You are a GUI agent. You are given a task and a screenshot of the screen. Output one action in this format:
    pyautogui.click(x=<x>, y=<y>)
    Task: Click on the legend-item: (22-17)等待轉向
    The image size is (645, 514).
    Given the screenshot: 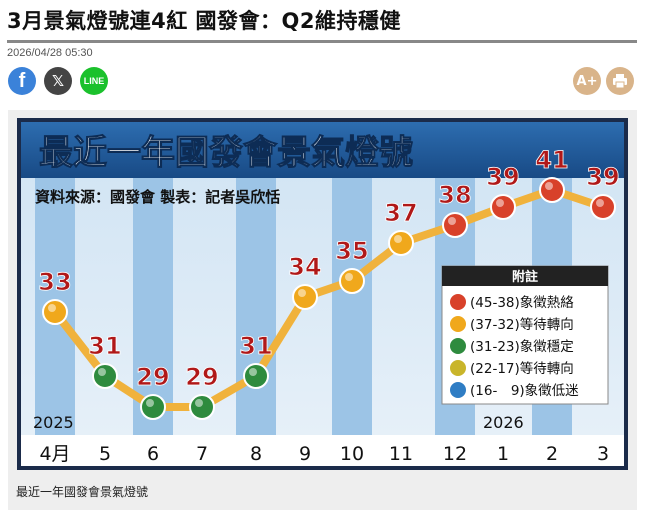 What is the action you would take?
    pyautogui.click(x=522, y=368)
    